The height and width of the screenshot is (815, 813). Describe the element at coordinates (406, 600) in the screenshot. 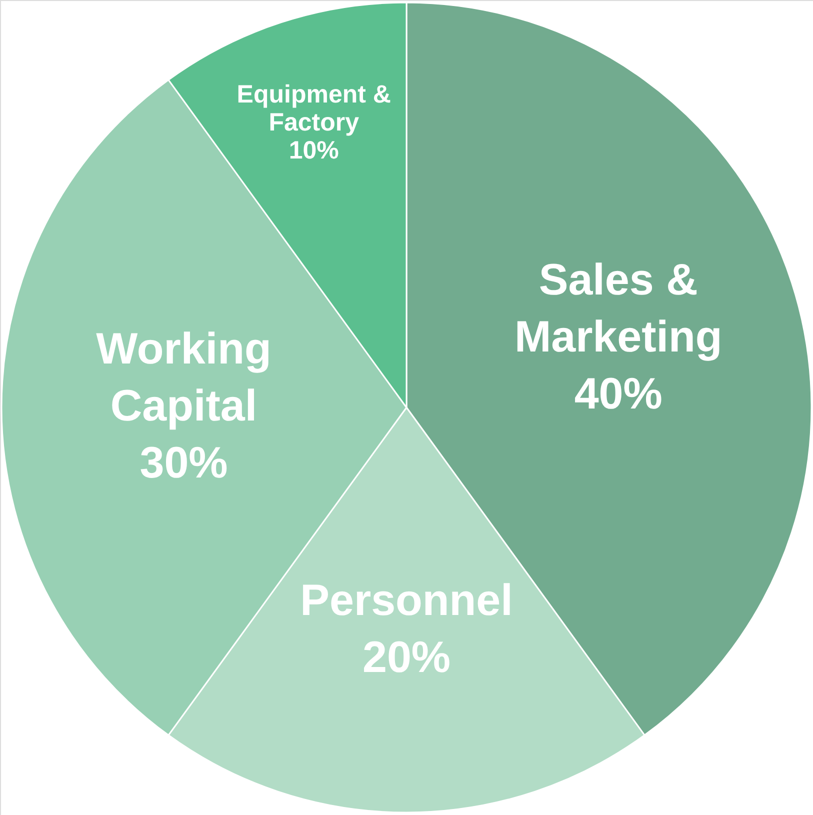

I see `slice-label: Personnel` at that location.